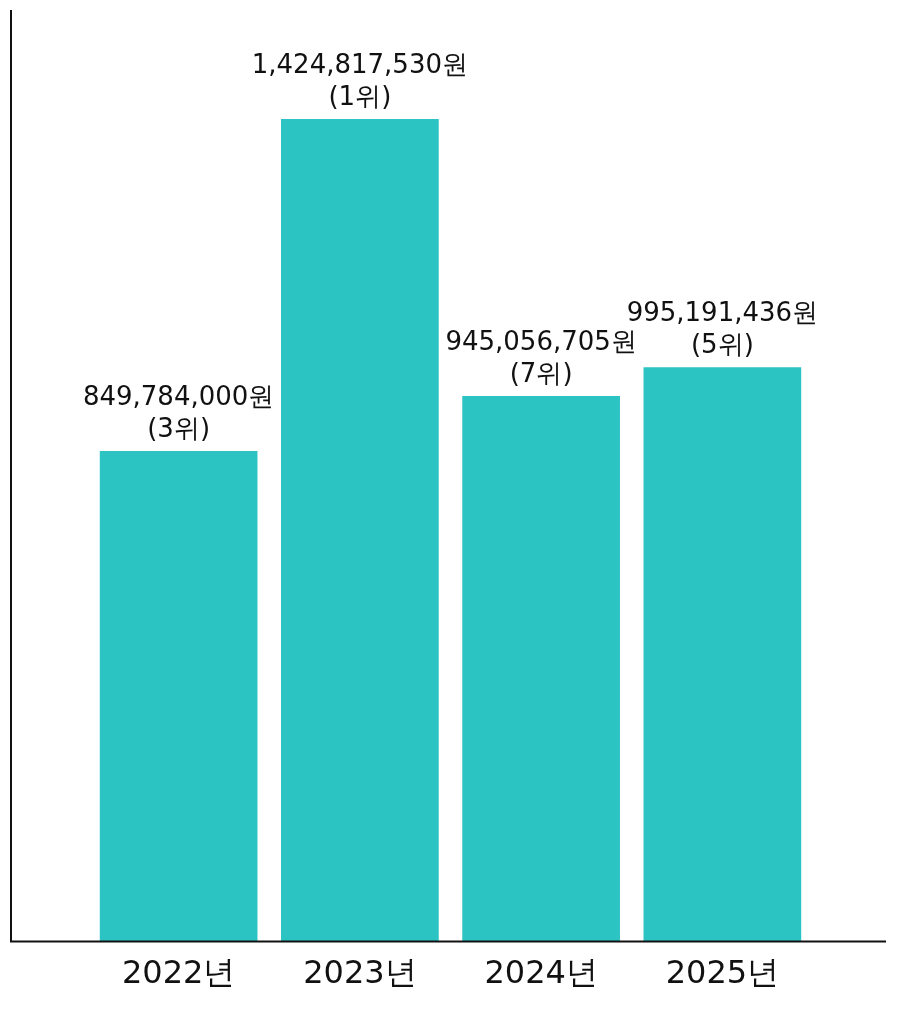 The image size is (899, 1024). What do you see at coordinates (178, 972) in the screenshot?
I see `x-tick-label: 2022년` at bounding box center [178, 972].